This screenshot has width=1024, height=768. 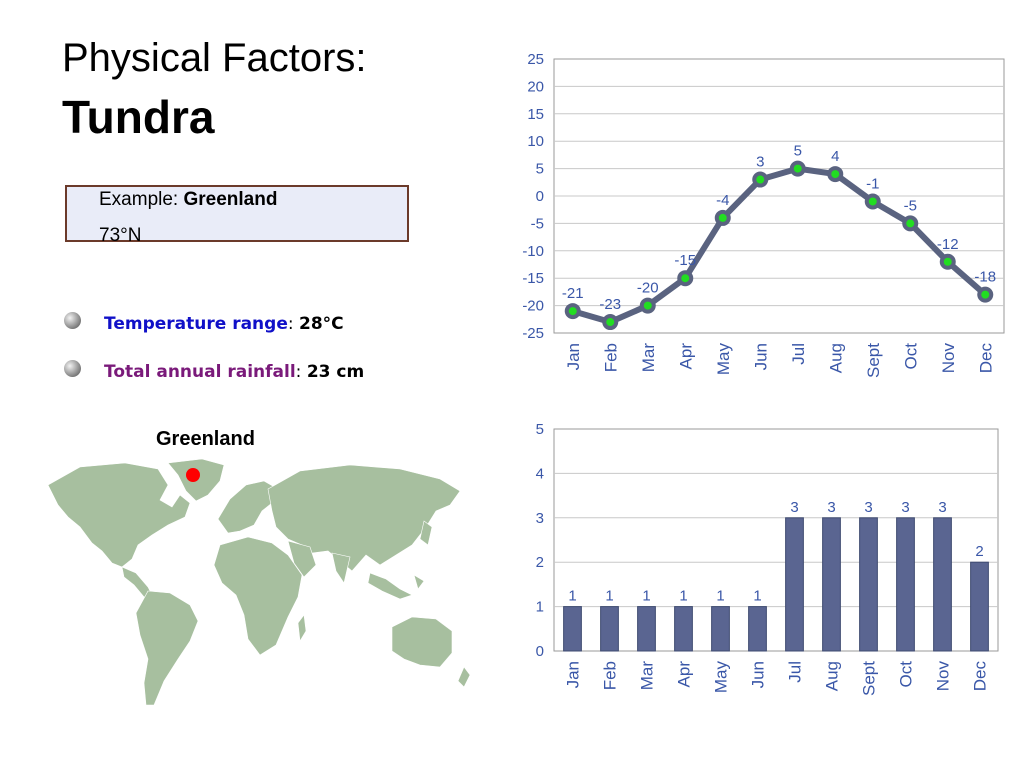 I want to click on x-tick-label: Jul, so click(x=798, y=354).